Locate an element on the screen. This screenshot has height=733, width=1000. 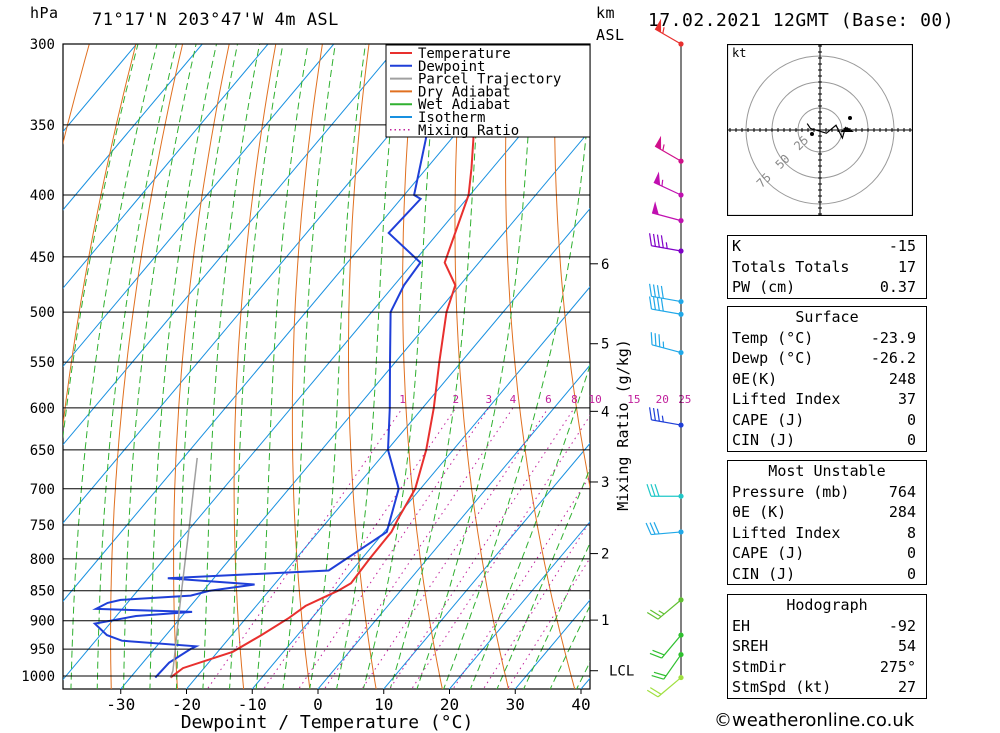
legend-label: Dewpoint is located at coordinates (451, 67).